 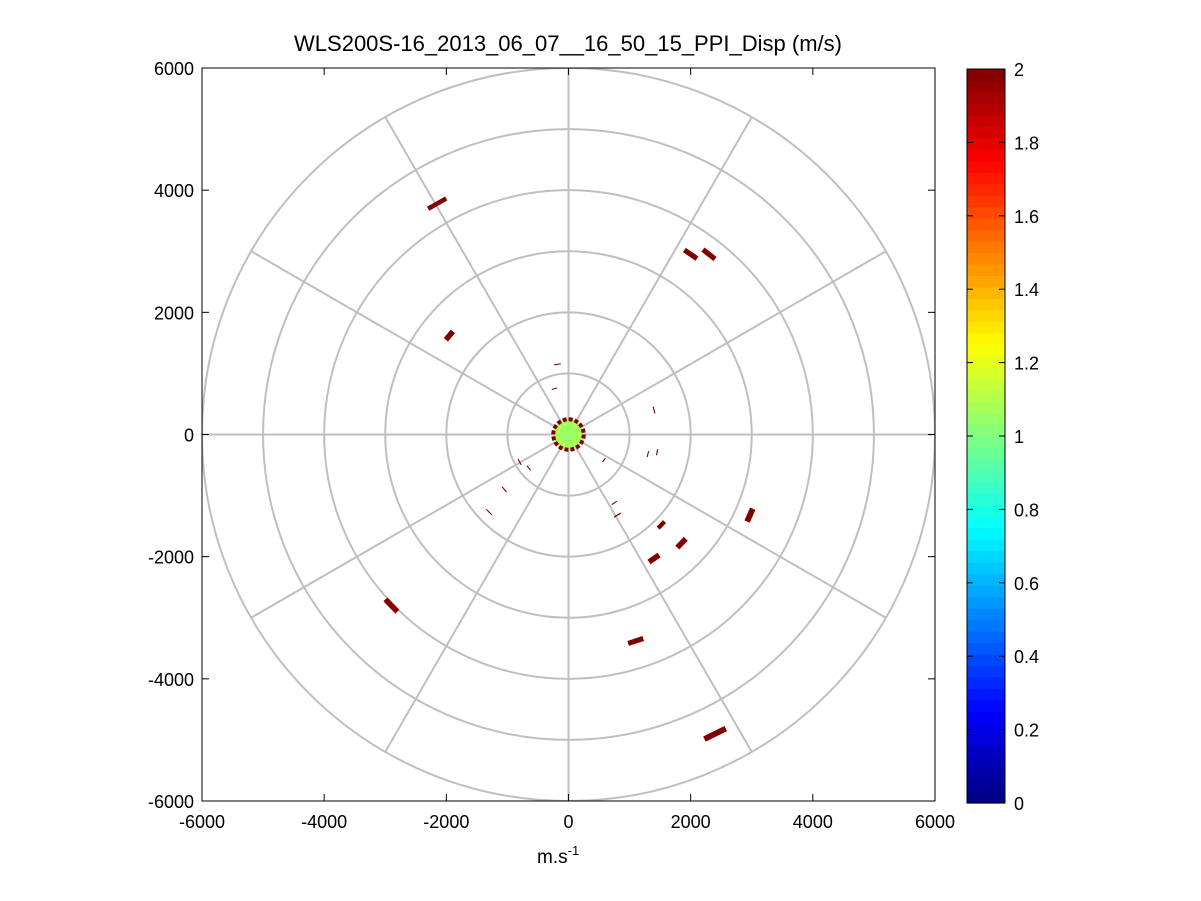 I want to click on y-tick-label: 6000, so click(x=174, y=69).